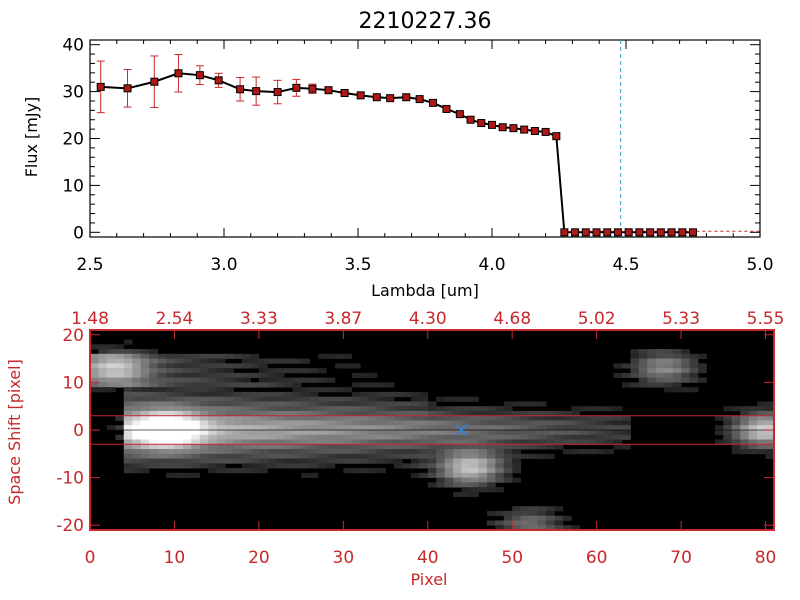  I want to click on top-tick-label: 2.54, so click(175, 319).